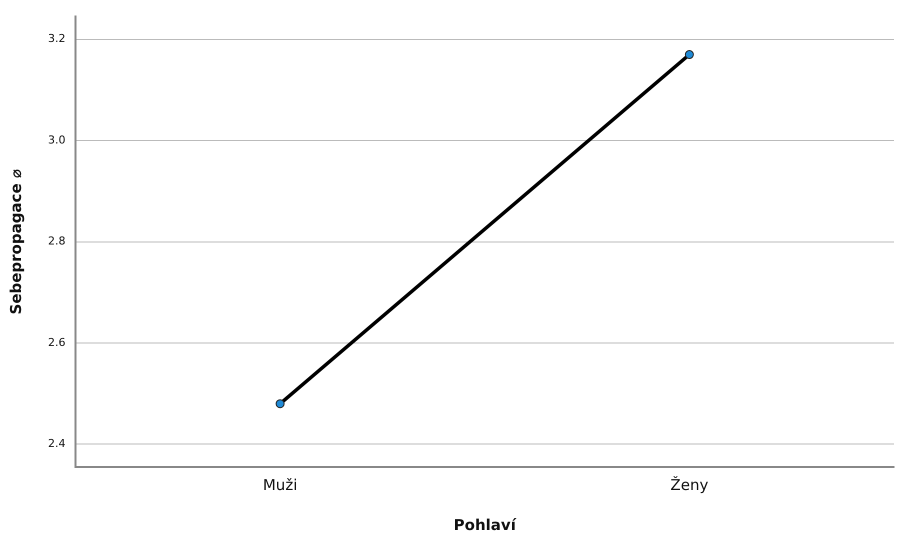  Describe the element at coordinates (57, 342) in the screenshot. I see `y-tick-label: 2.6` at that location.